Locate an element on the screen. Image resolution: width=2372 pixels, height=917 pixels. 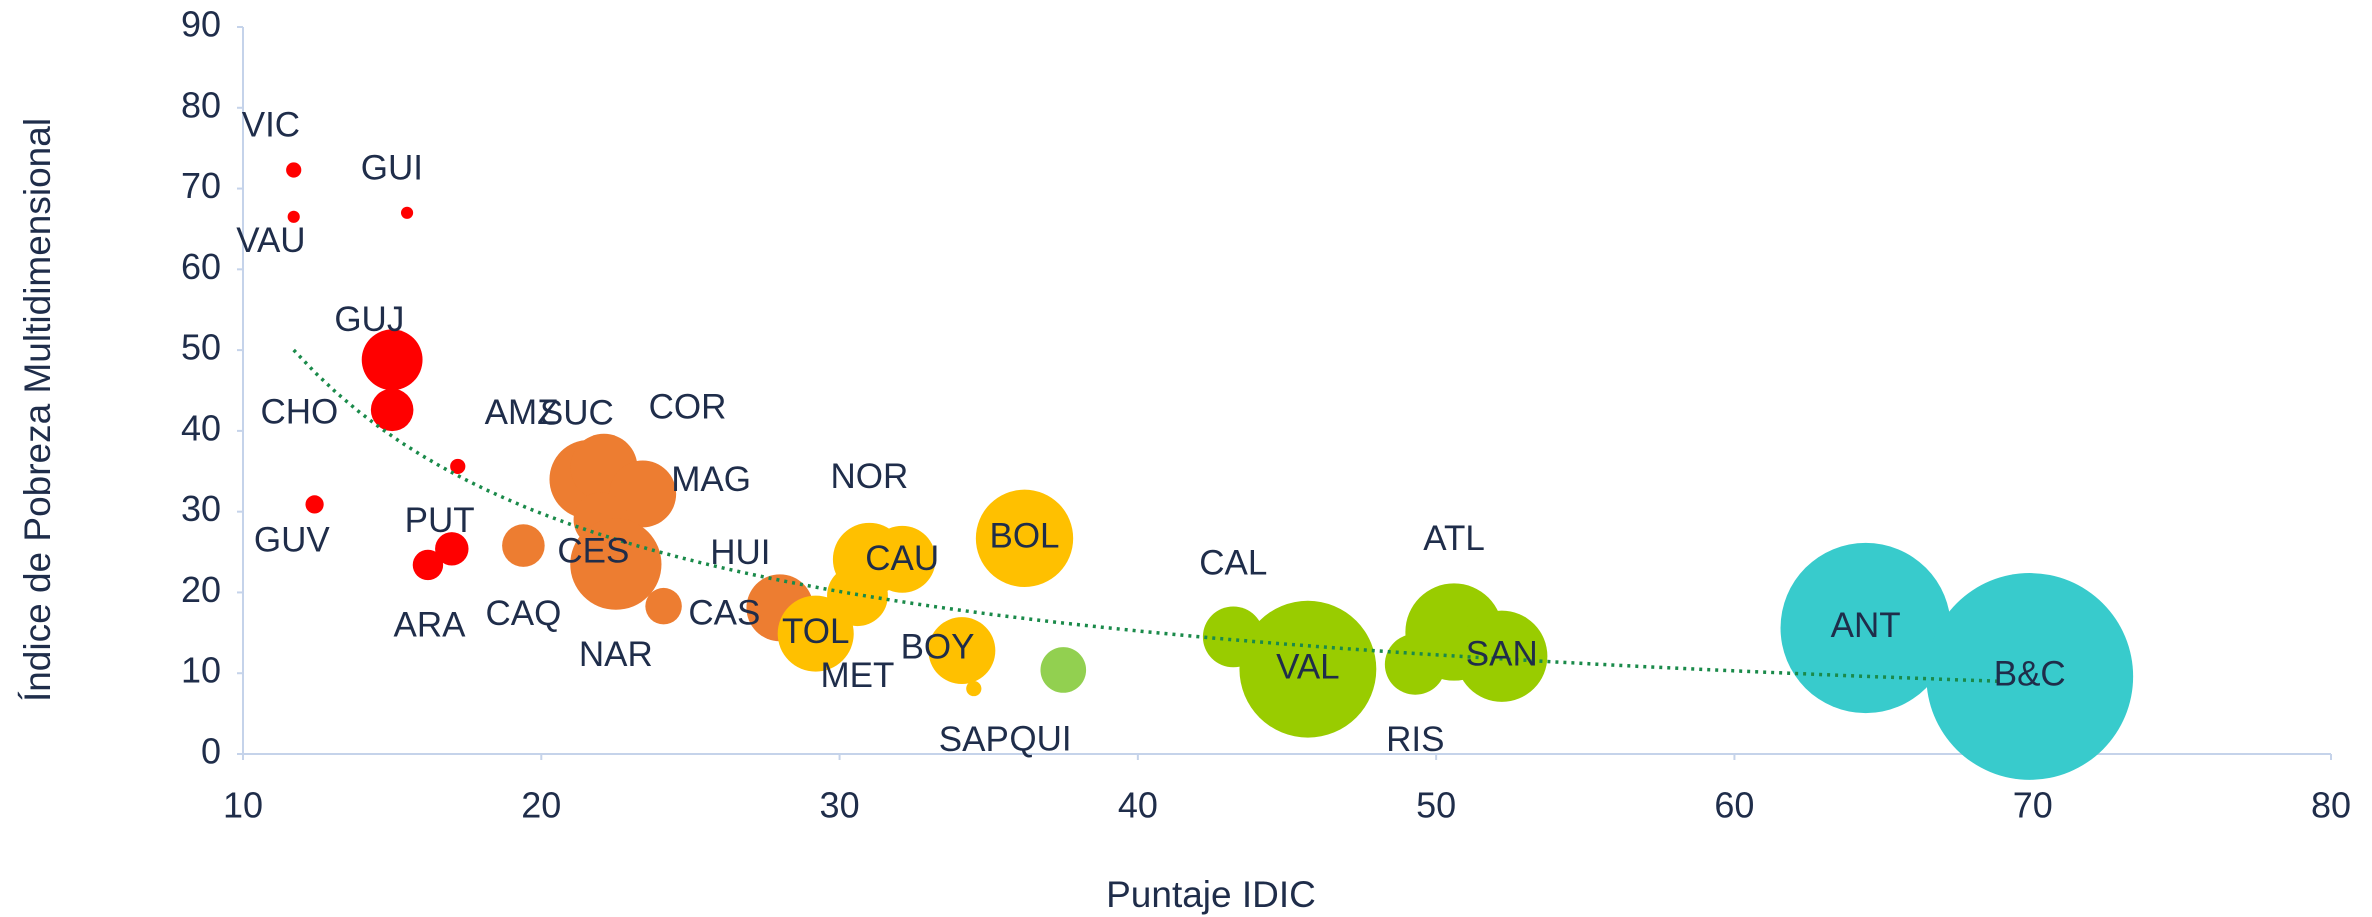
data-label: AMZ is located at coordinates (522, 412).